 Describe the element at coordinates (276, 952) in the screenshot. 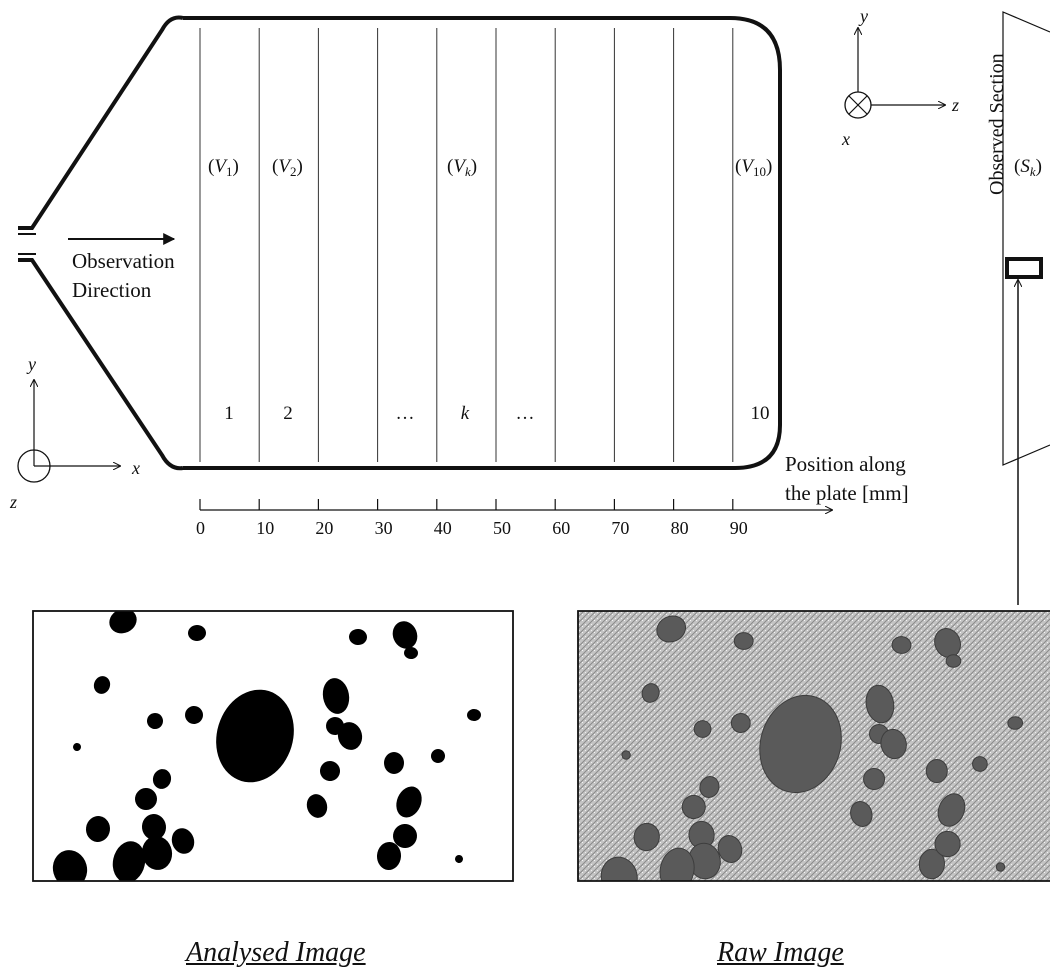

I see `analysed-image-caption: Analysed Image` at that location.